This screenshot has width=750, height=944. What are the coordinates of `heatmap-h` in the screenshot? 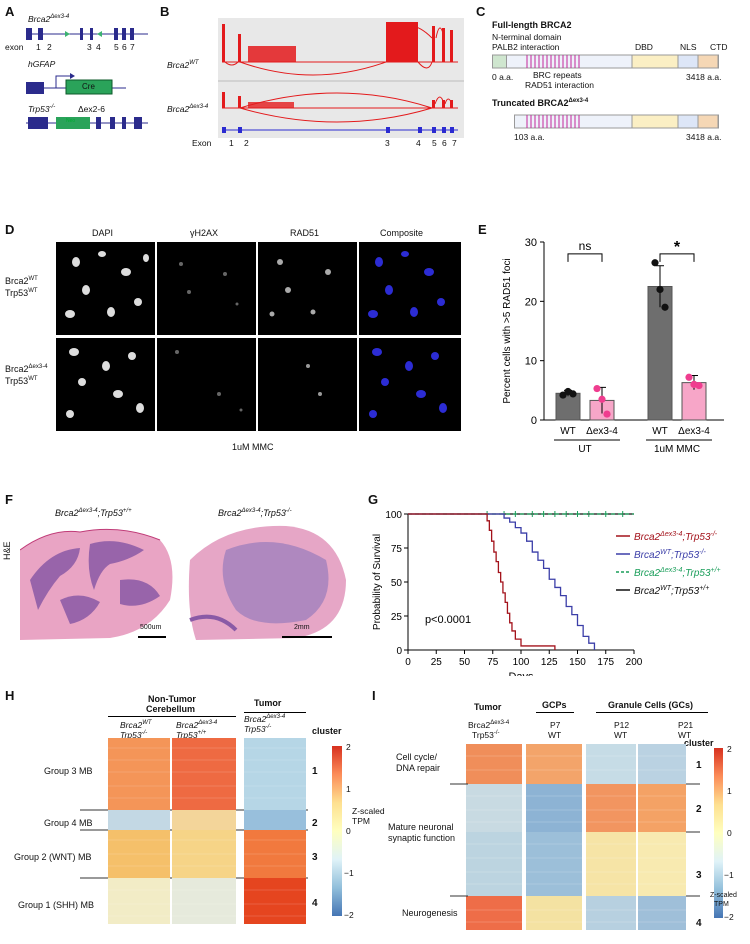 It's located at (207, 831).